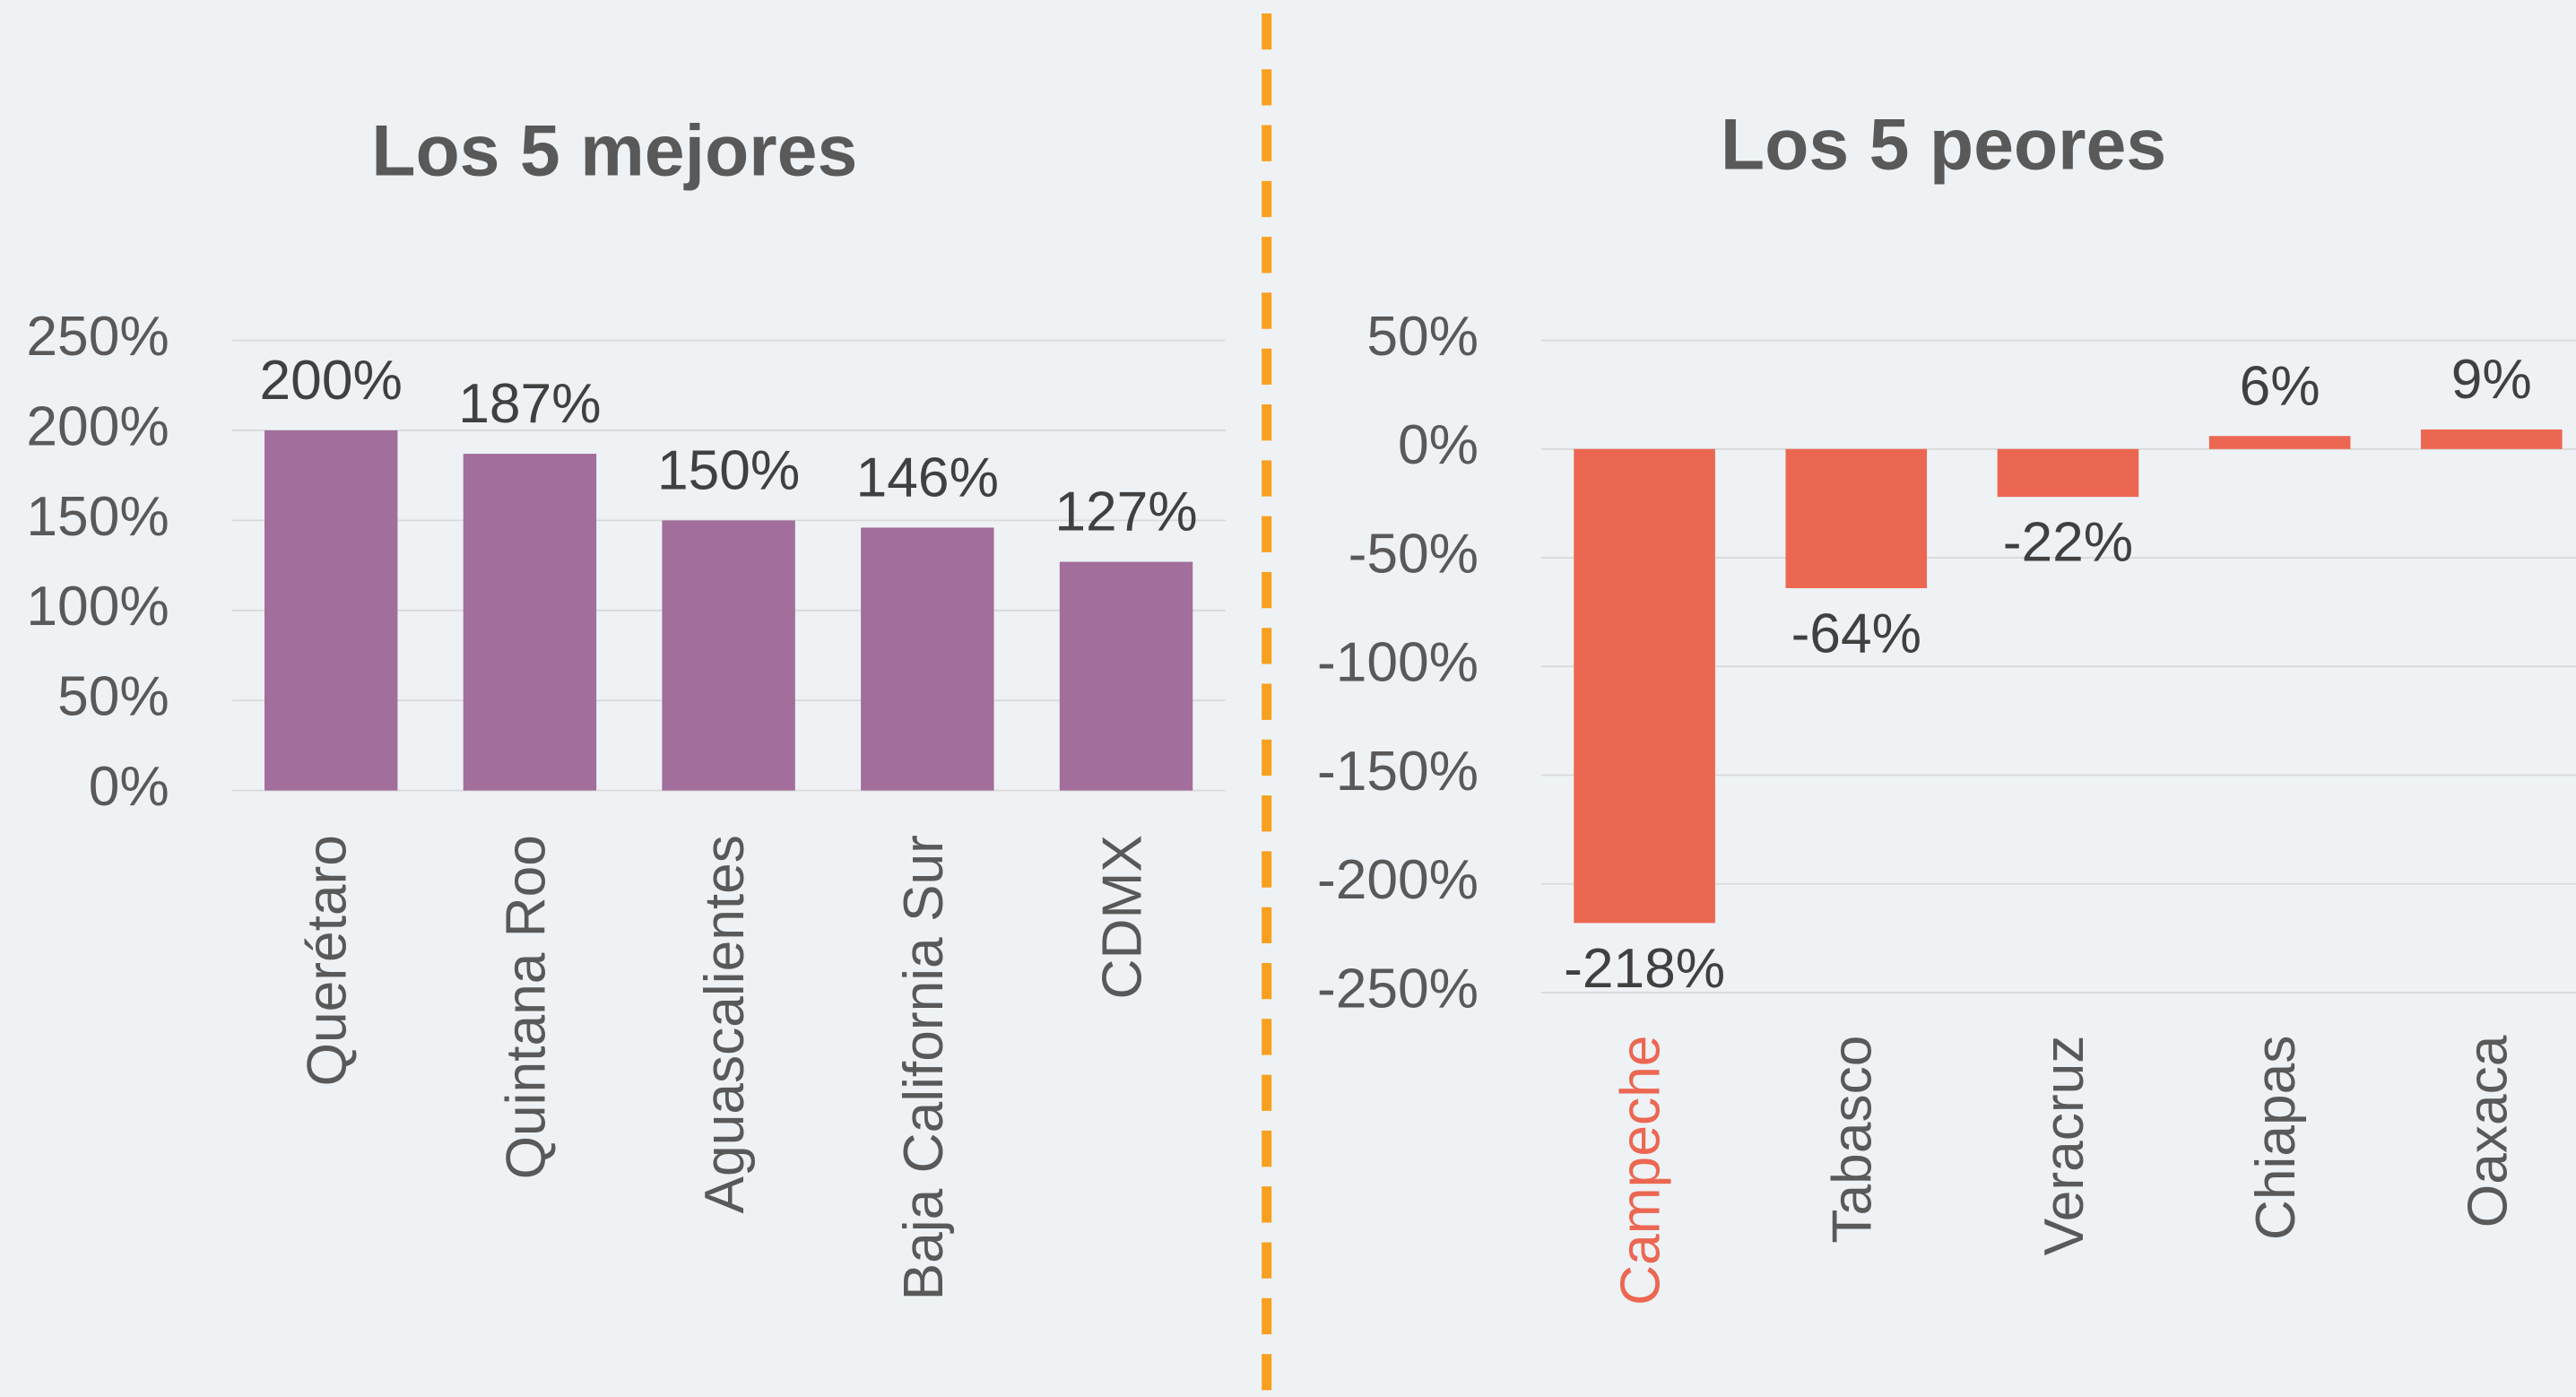 This screenshot has height=1397, width=2576. What do you see at coordinates (2491, 380) in the screenshot?
I see `data-label: 9%` at bounding box center [2491, 380].